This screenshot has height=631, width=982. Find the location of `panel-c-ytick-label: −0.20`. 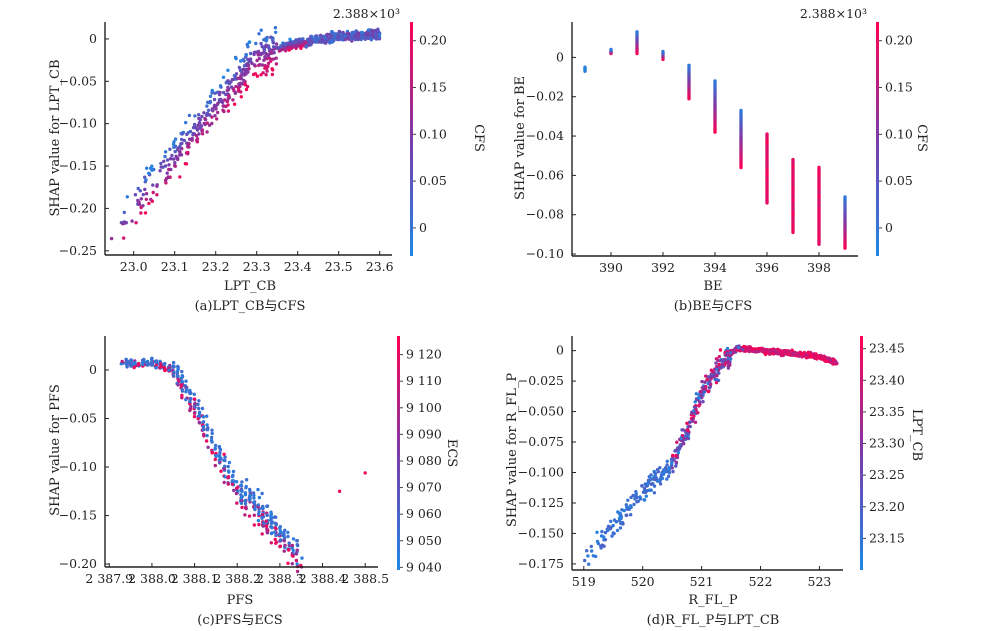

panel-c-ytick-label: −0.20 is located at coordinates (78, 563).